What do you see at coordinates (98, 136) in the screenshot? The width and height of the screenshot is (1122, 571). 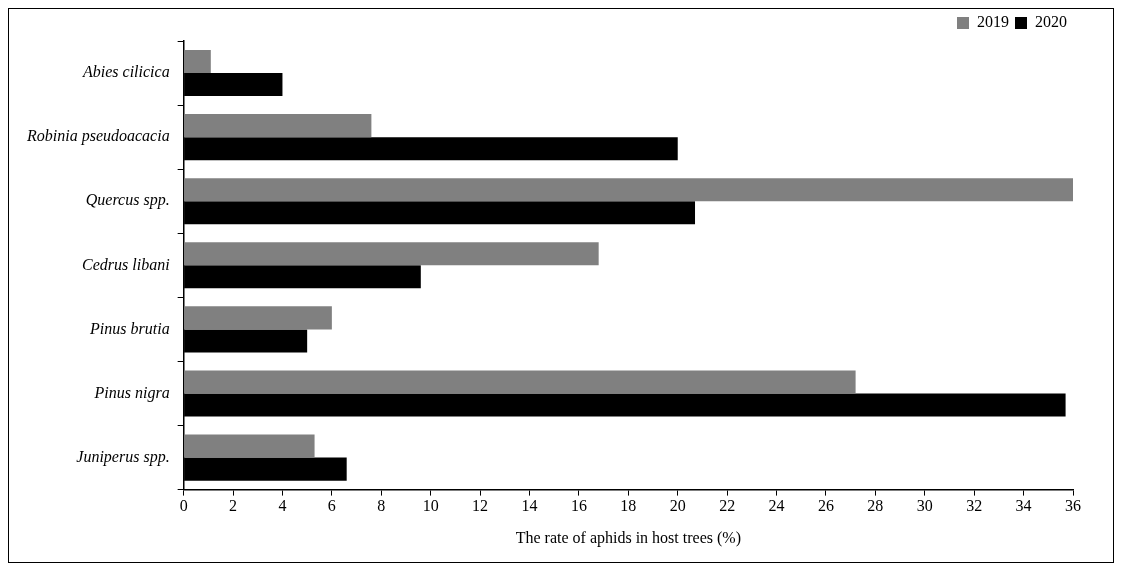 I see `y-tick-label: Robinia pseudoacacia` at bounding box center [98, 136].